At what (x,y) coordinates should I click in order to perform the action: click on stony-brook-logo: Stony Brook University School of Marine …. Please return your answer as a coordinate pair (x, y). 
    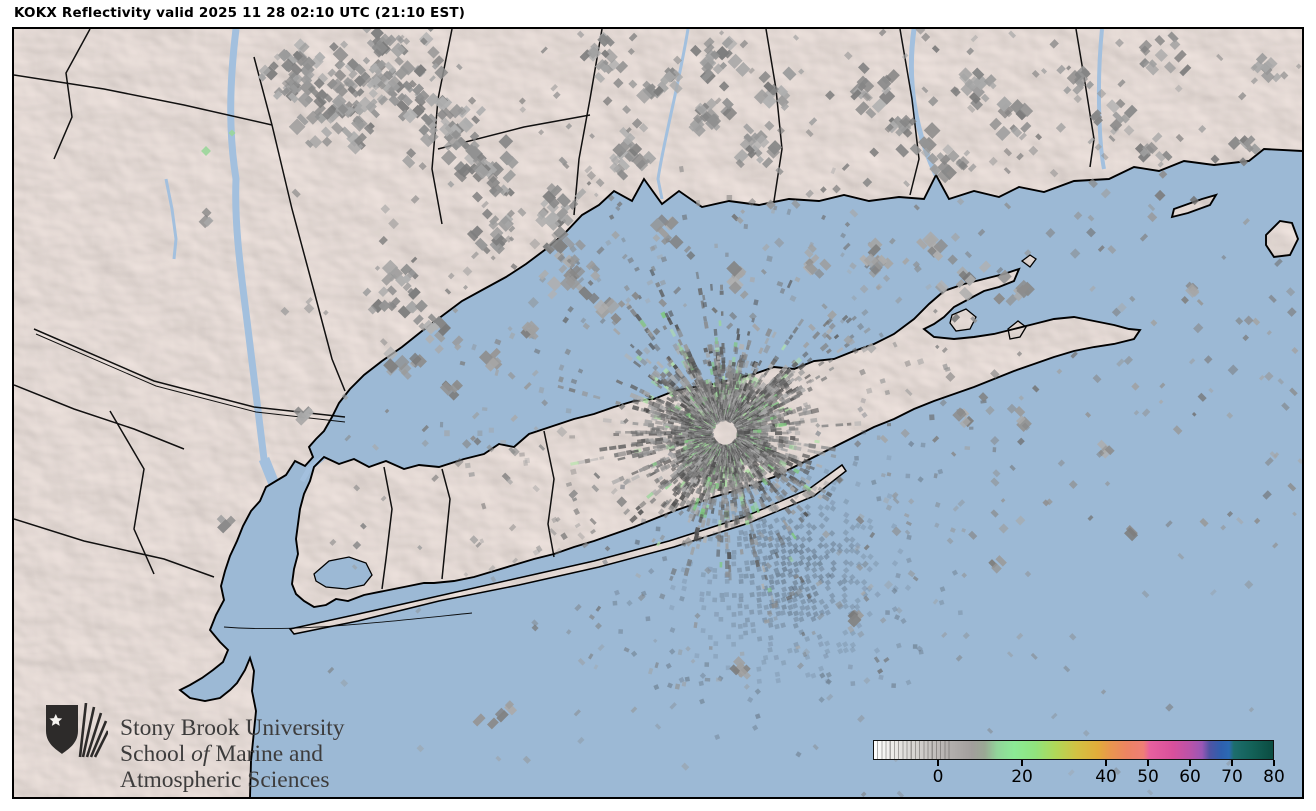
    Looking at the image, I should click on (194, 748).